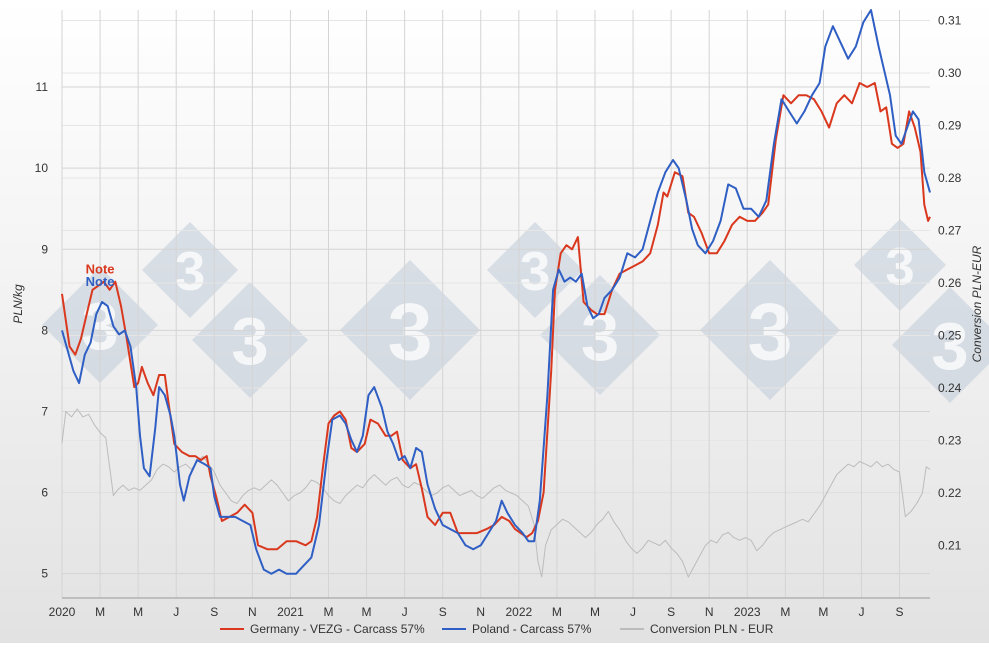 This screenshot has width=989, height=648. Describe the element at coordinates (950, 388) in the screenshot. I see `y-tick-label-right: 0.24` at that location.